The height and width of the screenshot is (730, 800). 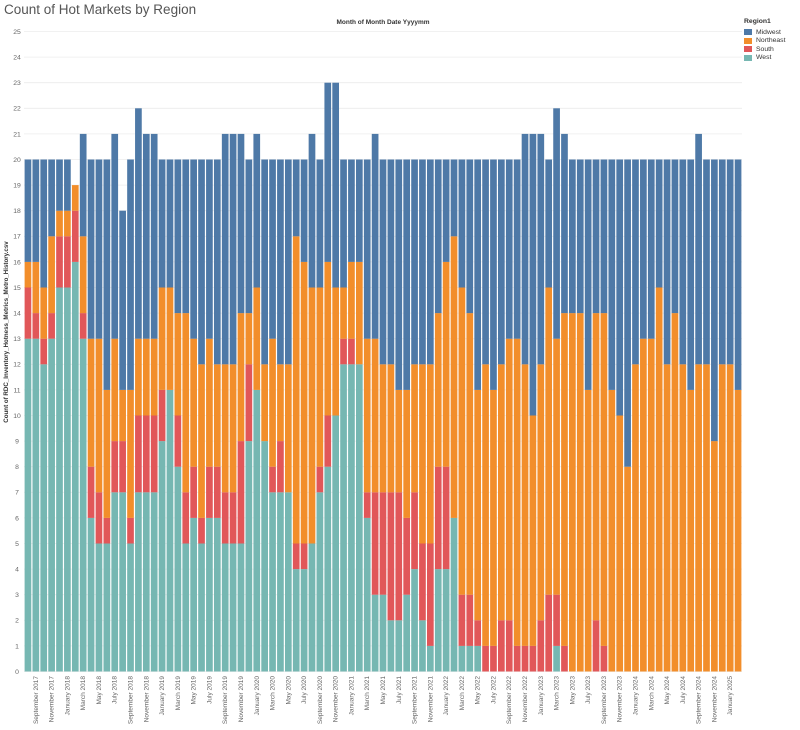 I want to click on x-tick-label: March 2023, so click(x=557, y=693).